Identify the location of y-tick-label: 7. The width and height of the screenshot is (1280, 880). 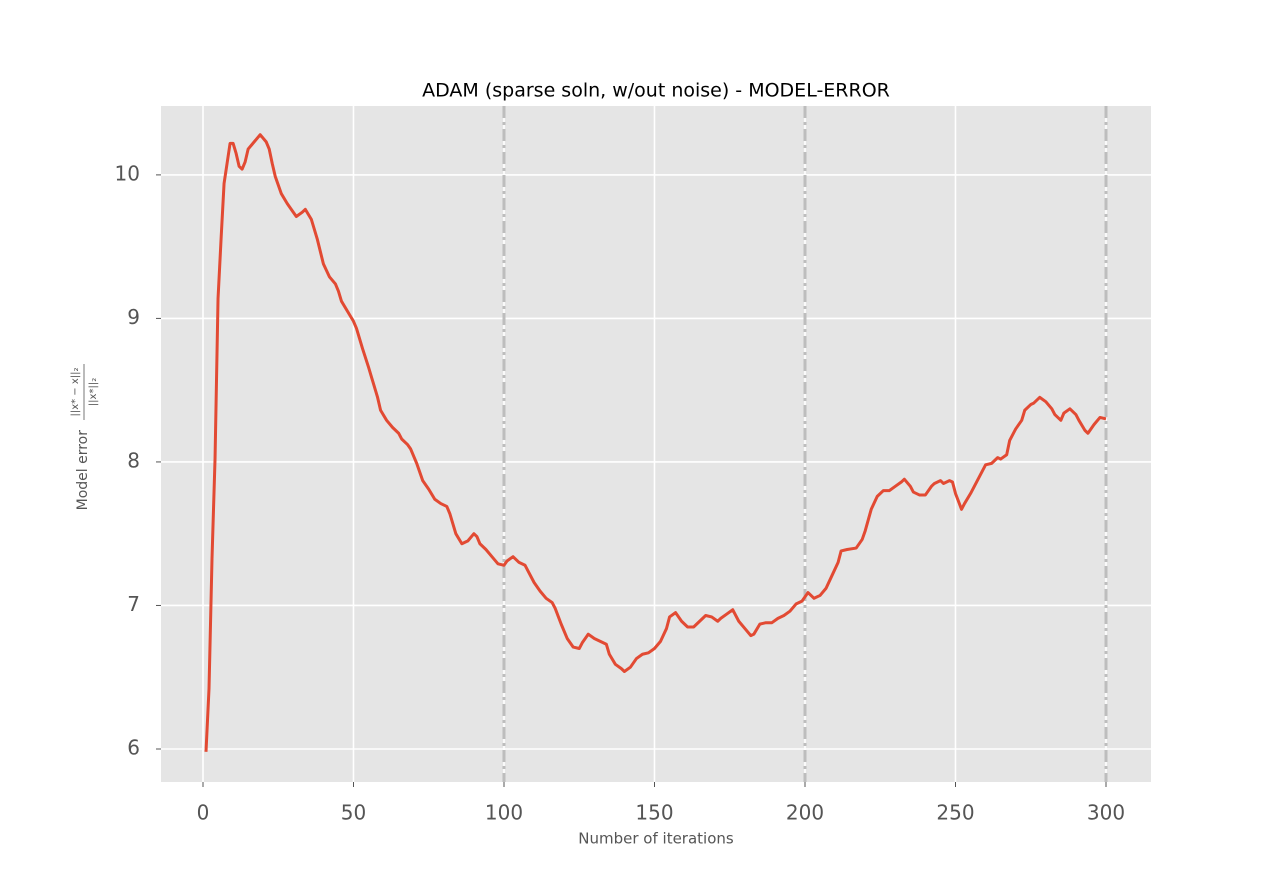
(133, 604).